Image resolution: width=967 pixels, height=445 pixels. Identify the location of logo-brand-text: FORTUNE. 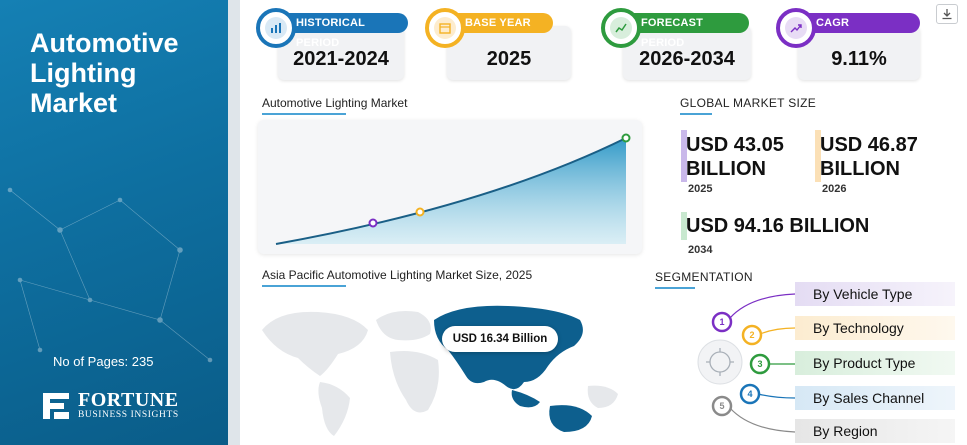
(128, 400).